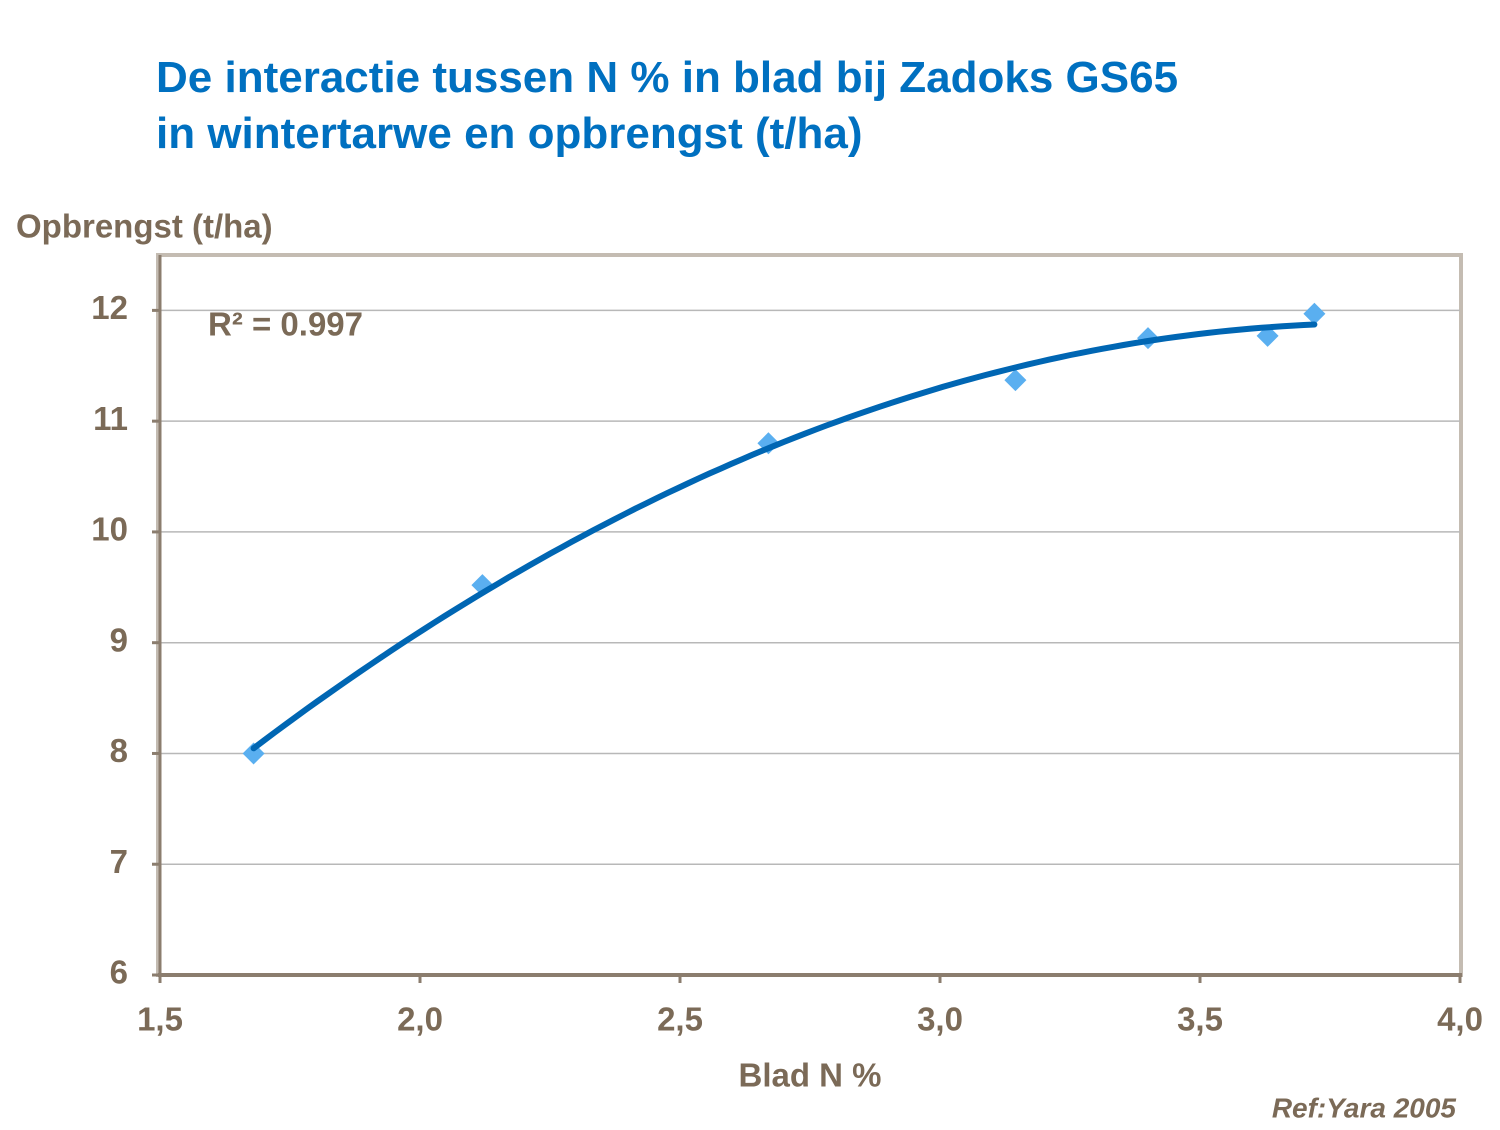  What do you see at coordinates (109, 307) in the screenshot?
I see `y-tick-label: 12` at bounding box center [109, 307].